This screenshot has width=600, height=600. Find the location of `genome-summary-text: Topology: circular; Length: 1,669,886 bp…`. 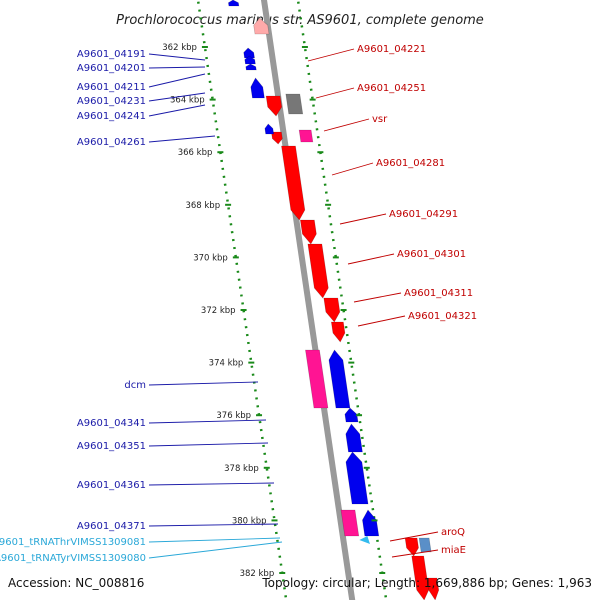

genome-summary-text: Topology: circular; Length: 1,669,886 bp… is located at coordinates (426, 583).